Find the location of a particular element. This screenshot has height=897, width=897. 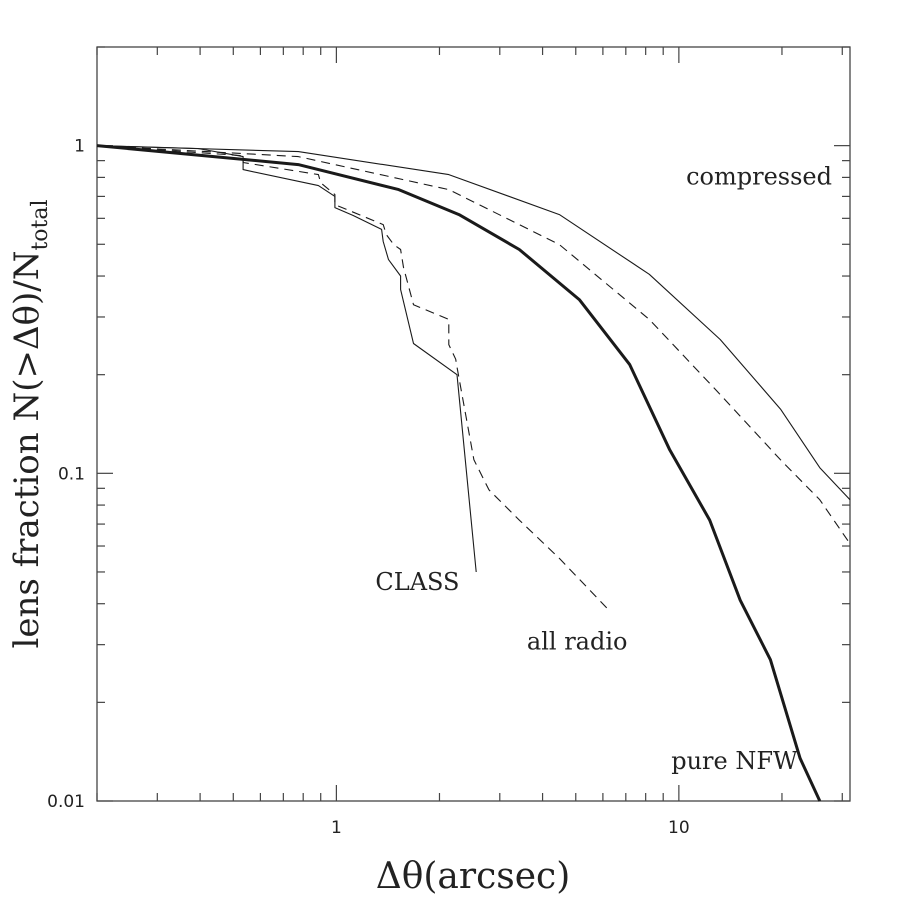

x-tick-label: 10 is located at coordinates (679, 828).